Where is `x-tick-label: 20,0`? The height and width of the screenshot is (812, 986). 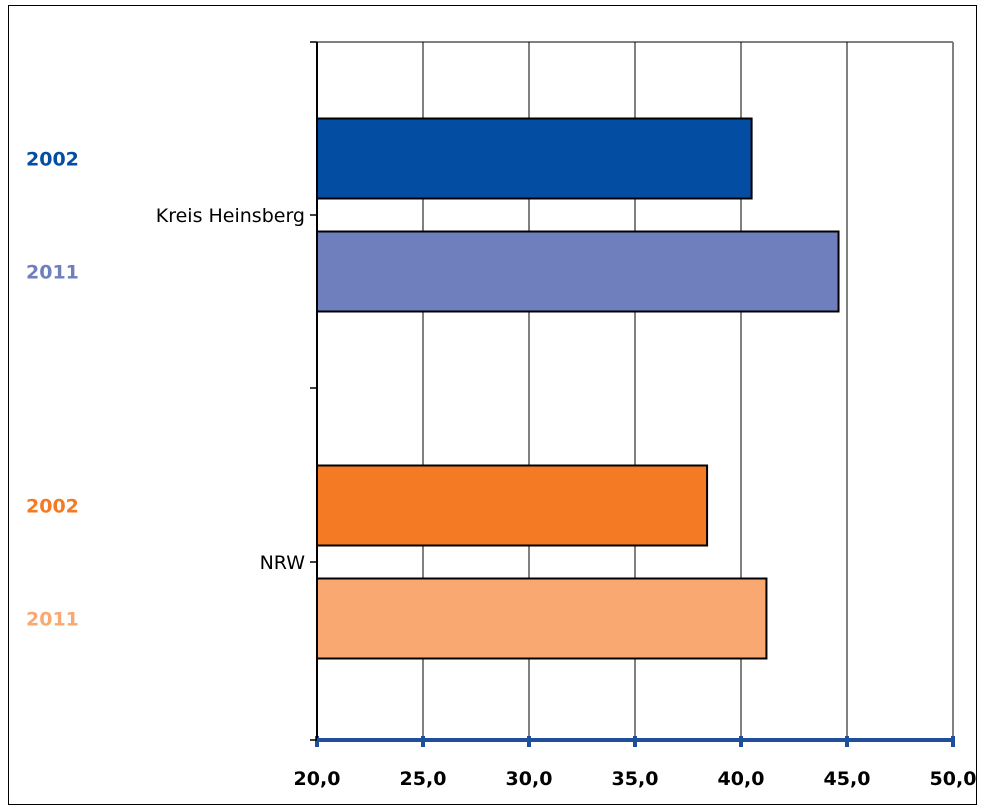
x-tick-label: 20,0 is located at coordinates (317, 779).